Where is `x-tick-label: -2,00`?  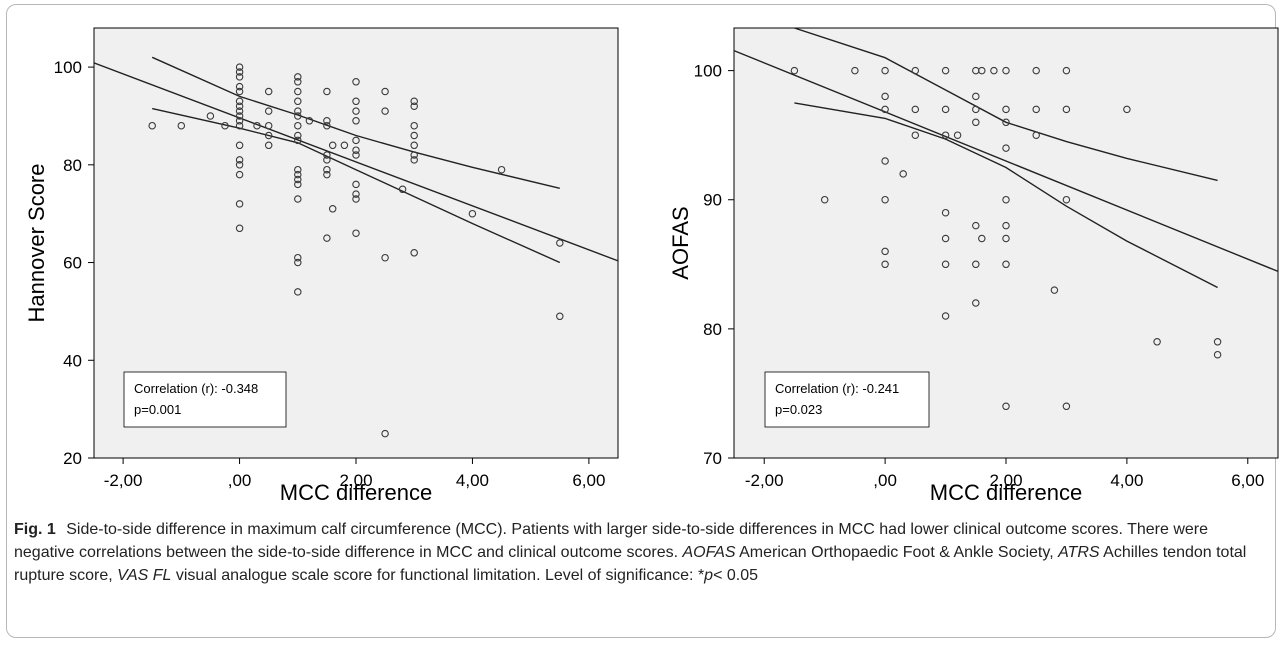 x-tick-label: -2,00 is located at coordinates (123, 480).